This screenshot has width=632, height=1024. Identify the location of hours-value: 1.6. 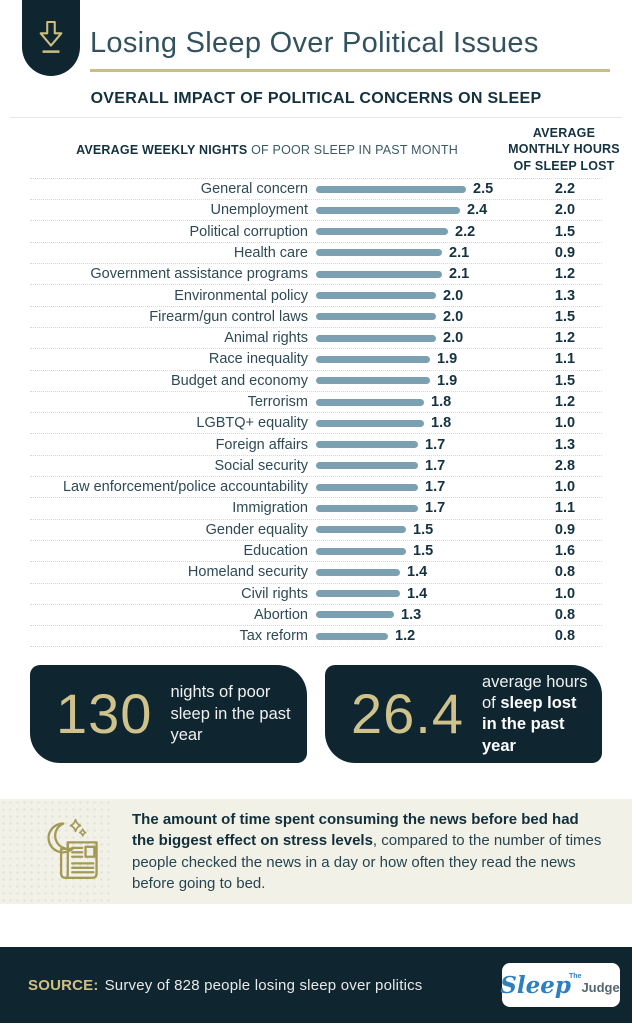
(565, 551).